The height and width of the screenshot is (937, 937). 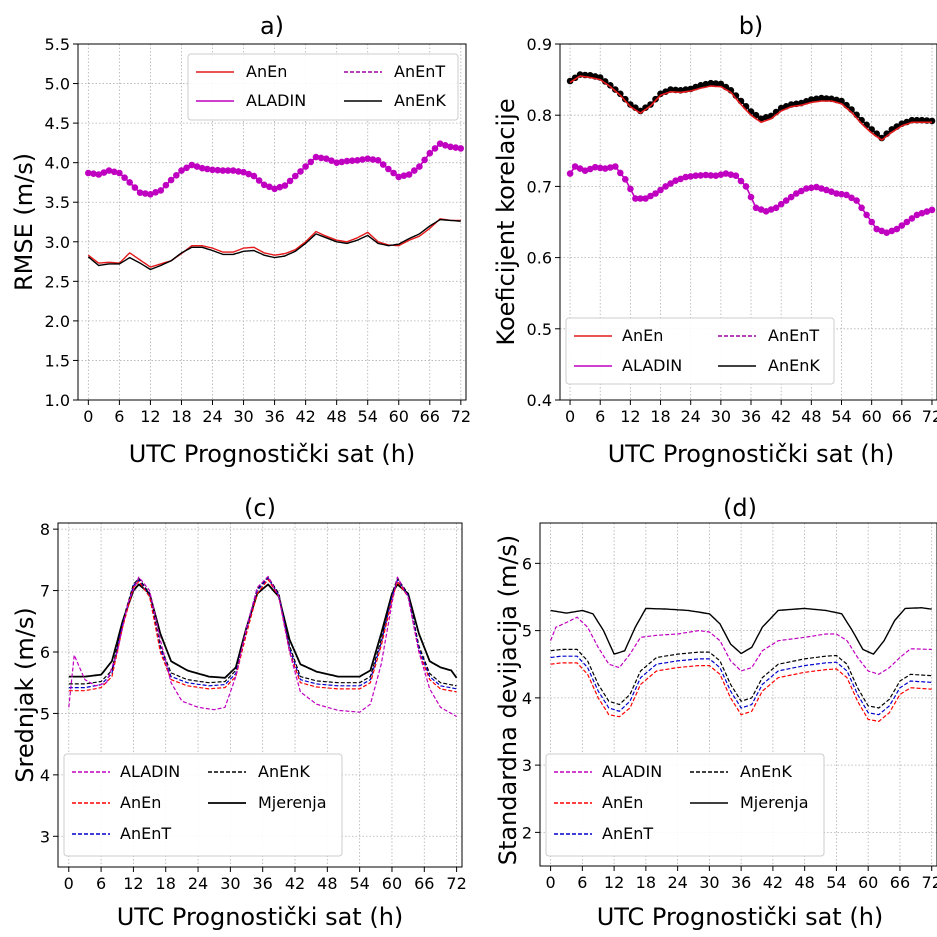 I want to click on series-line-anent, so click(x=262, y=633).